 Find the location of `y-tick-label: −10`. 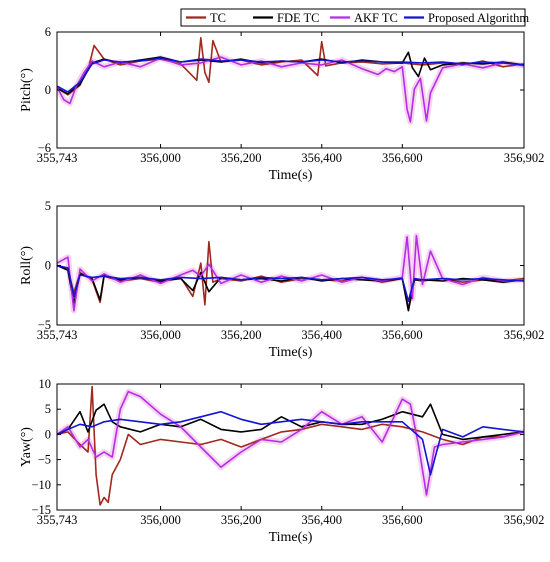

y-tick-label: −10 is located at coordinates (41, 485).